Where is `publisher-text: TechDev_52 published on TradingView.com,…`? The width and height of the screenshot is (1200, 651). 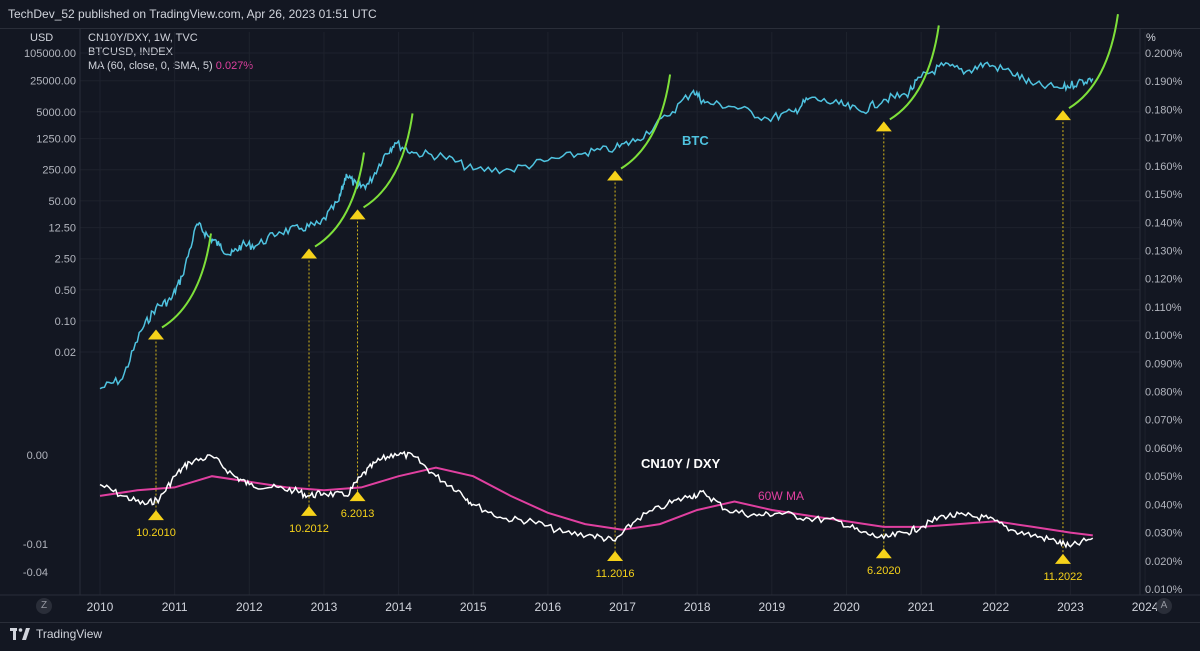 publisher-text: TechDev_52 published on TradingView.com,… is located at coordinates (192, 14).